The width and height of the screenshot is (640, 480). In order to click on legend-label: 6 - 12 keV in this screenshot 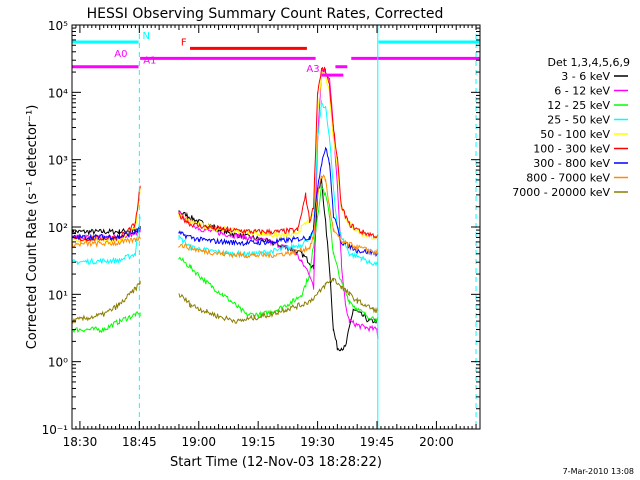, I will do `click(582, 91)`.